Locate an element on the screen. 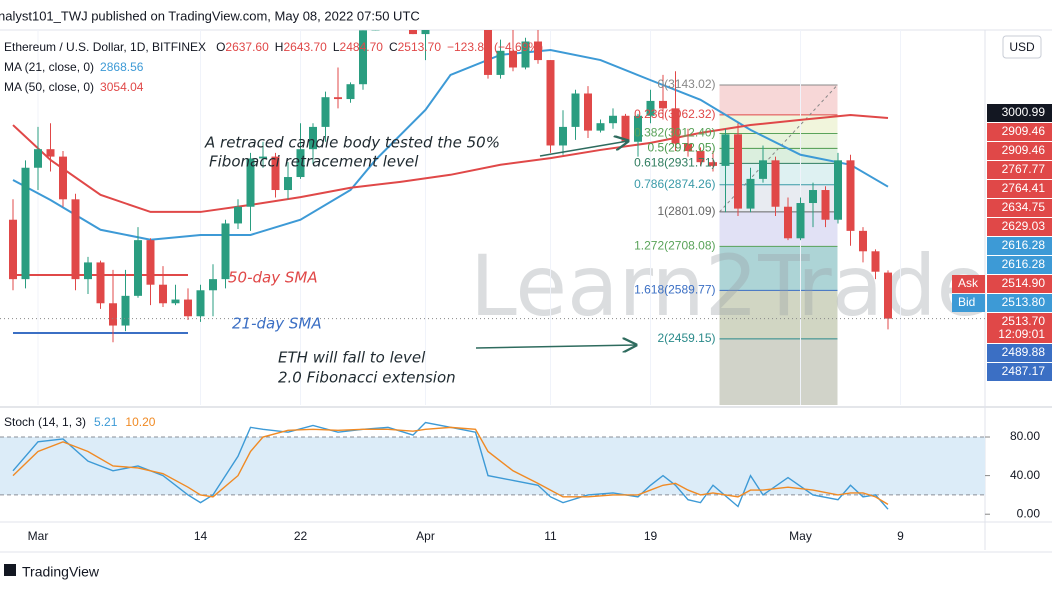 The image size is (1052, 592). footer-logo: TradingView is located at coordinates (61, 572).